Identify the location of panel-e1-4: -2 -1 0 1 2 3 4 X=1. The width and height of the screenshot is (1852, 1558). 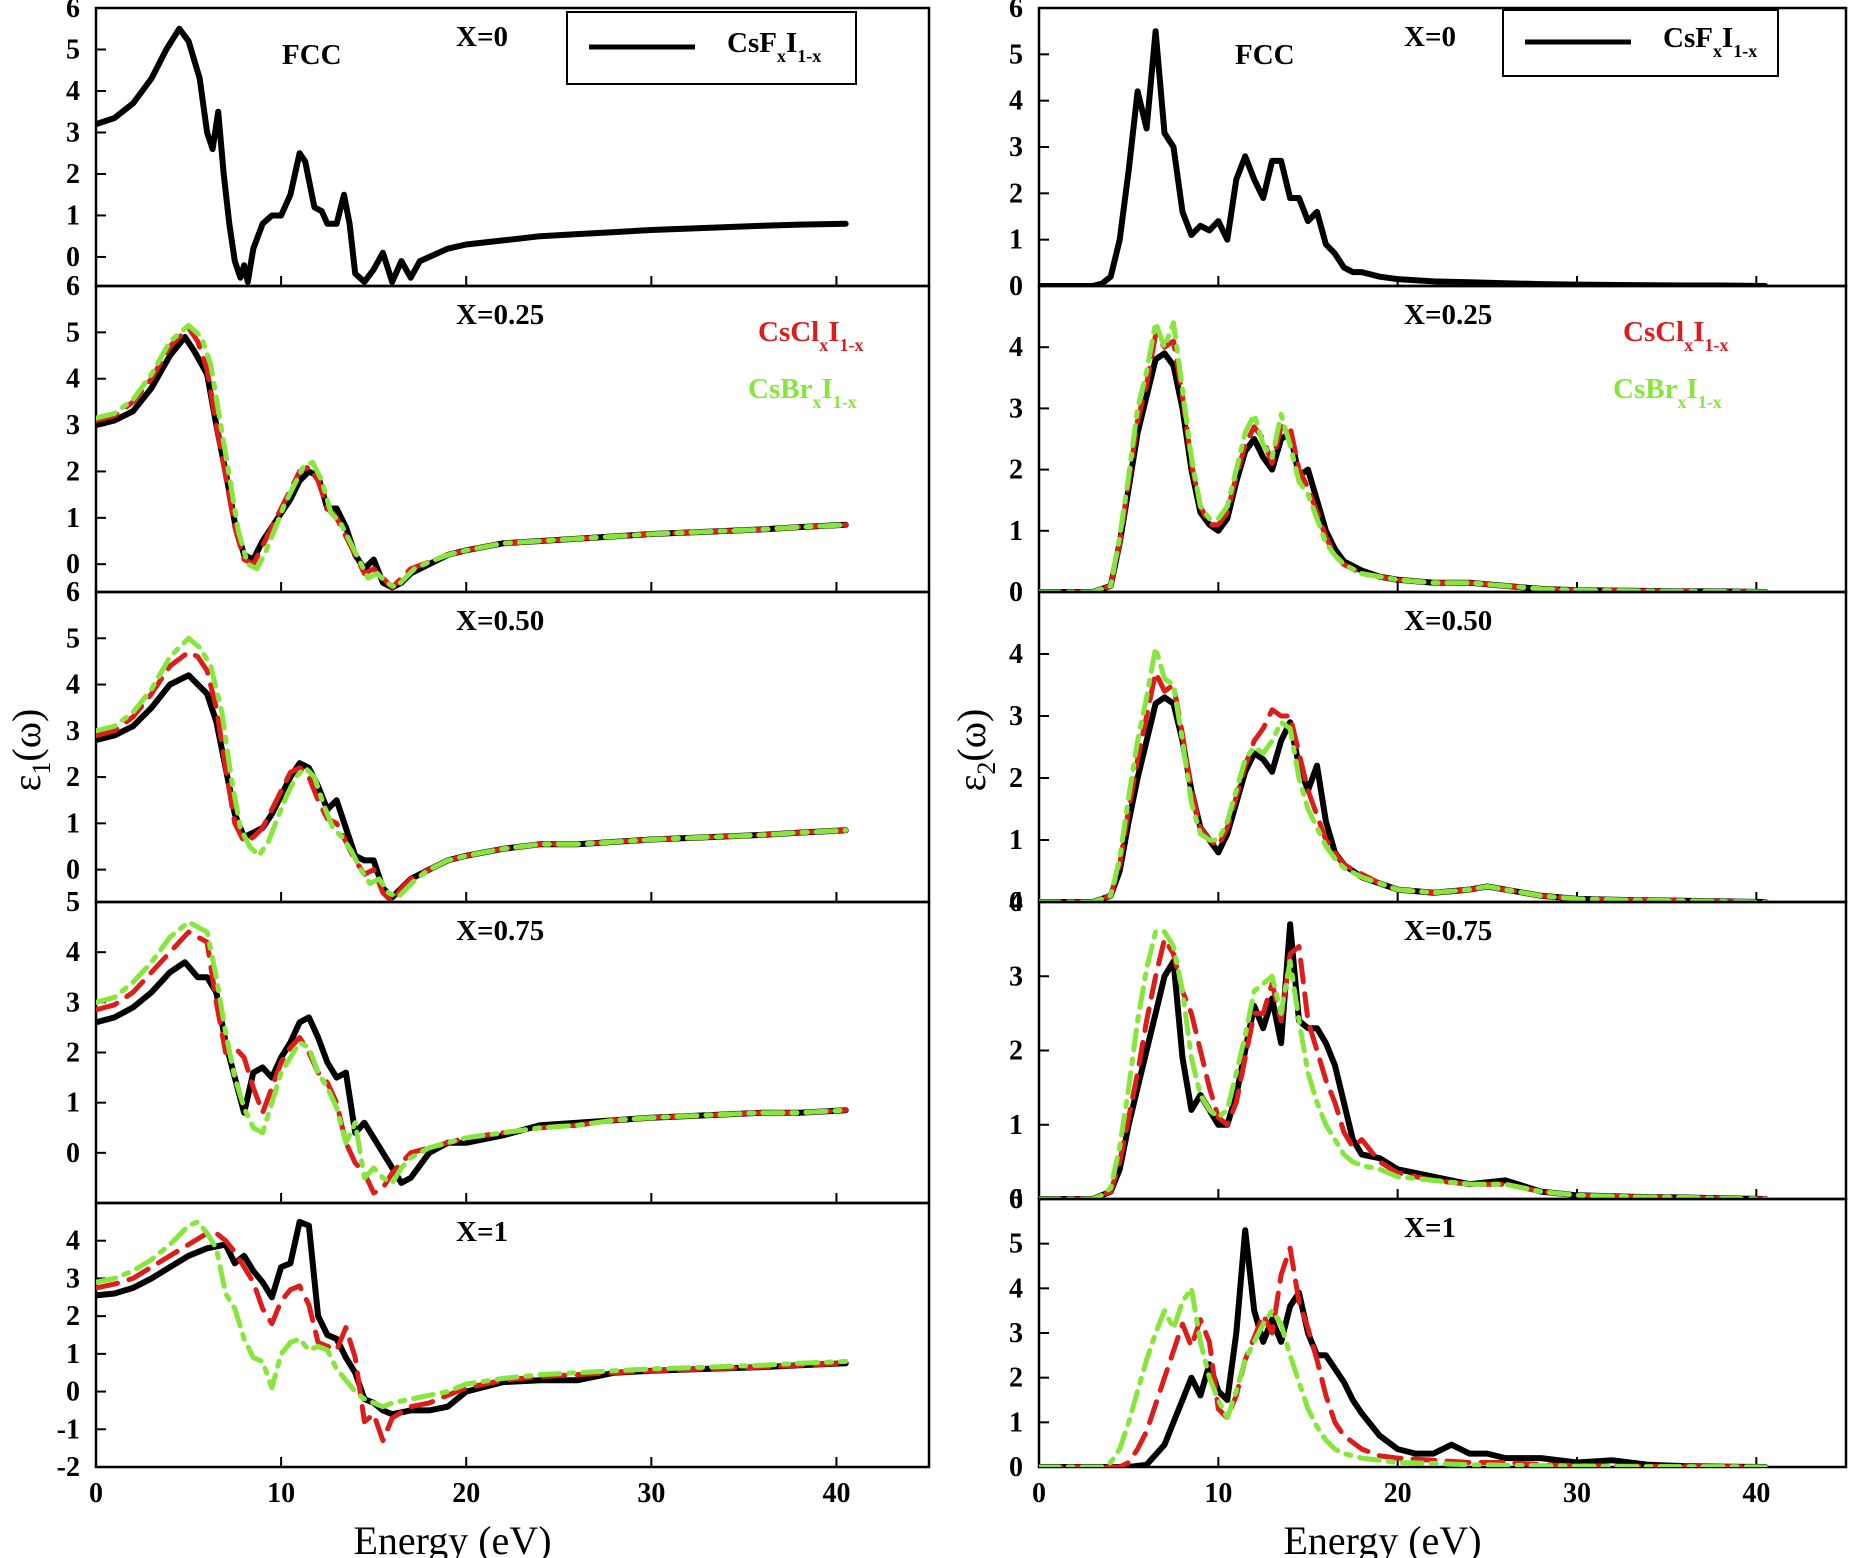
(494, 1342).